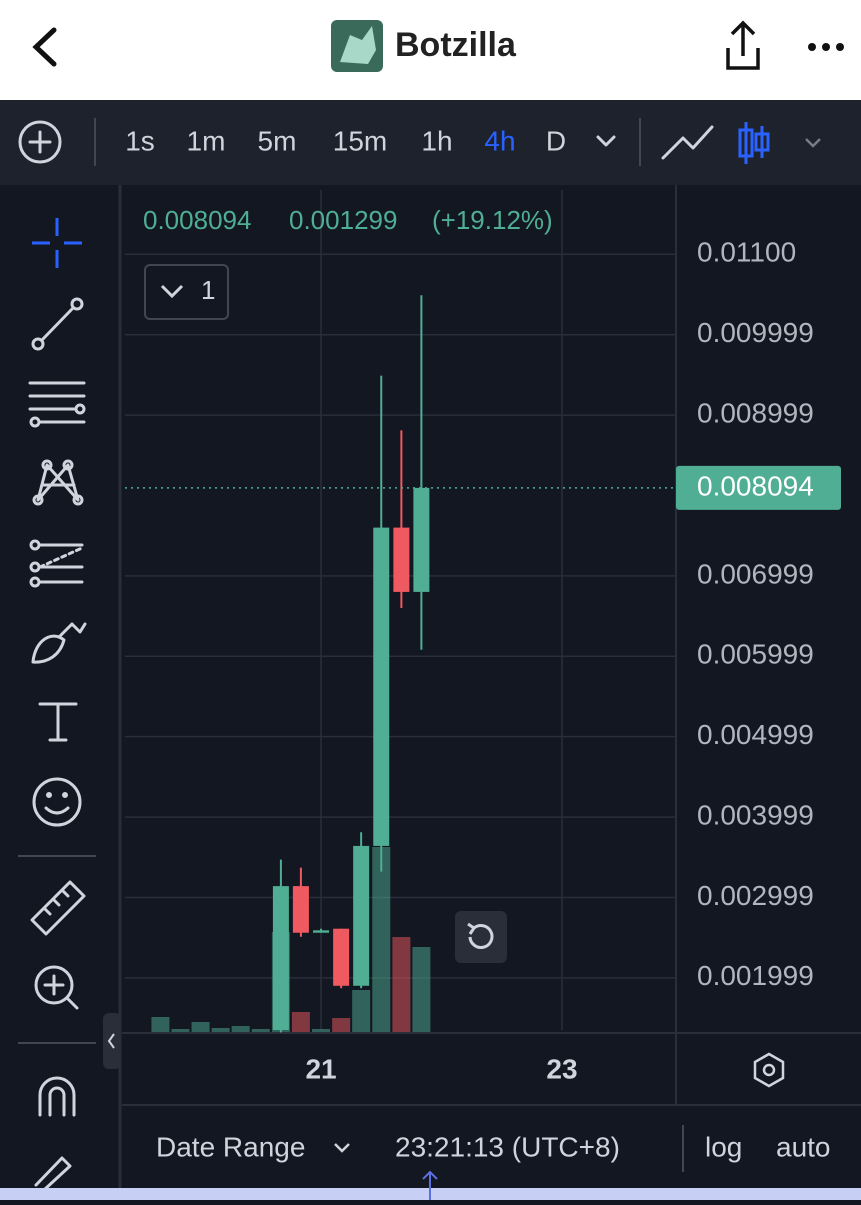  I want to click on share-button, so click(743, 45).